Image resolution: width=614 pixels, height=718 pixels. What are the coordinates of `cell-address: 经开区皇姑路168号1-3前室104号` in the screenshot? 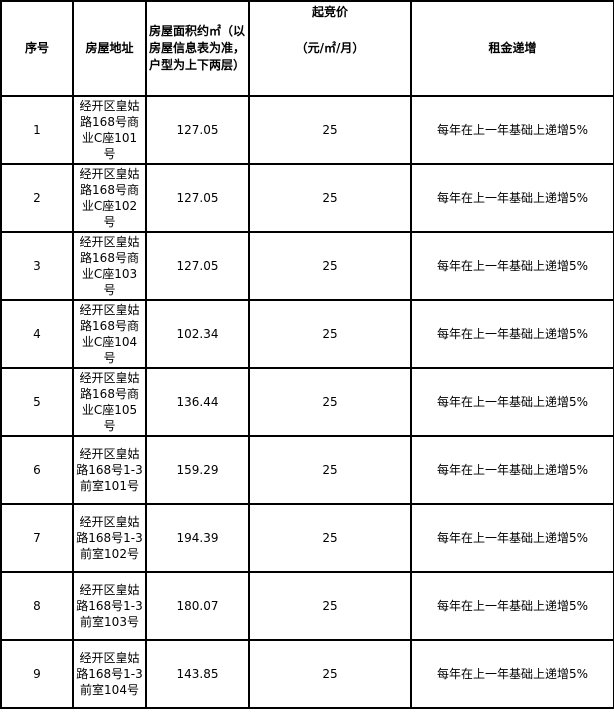 It's located at (109, 674).